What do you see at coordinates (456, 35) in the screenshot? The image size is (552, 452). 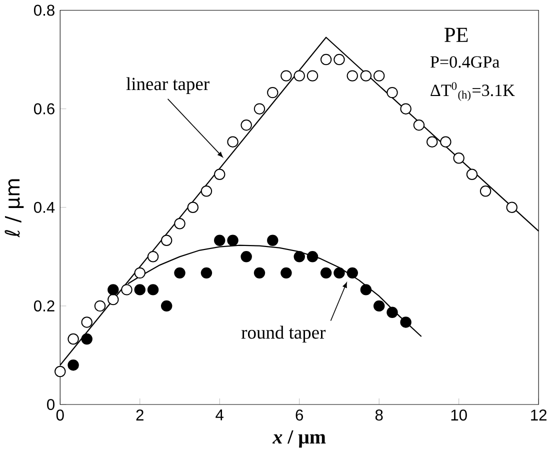 I see `annotation: PE` at bounding box center [456, 35].